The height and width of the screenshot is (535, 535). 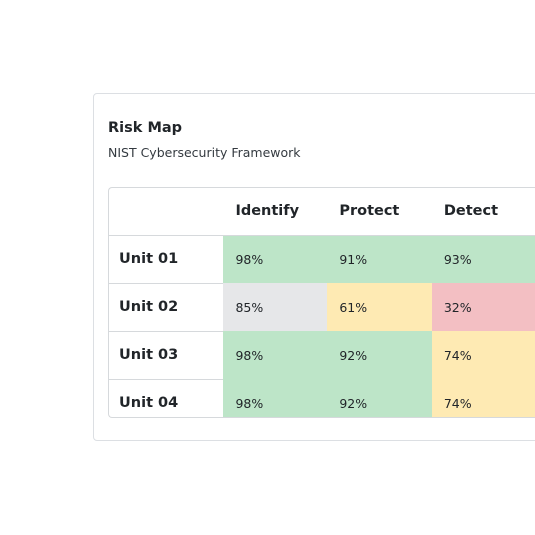 I want to click on table-row: Unit 02 85% 61% 32%, so click(x=322, y=307).